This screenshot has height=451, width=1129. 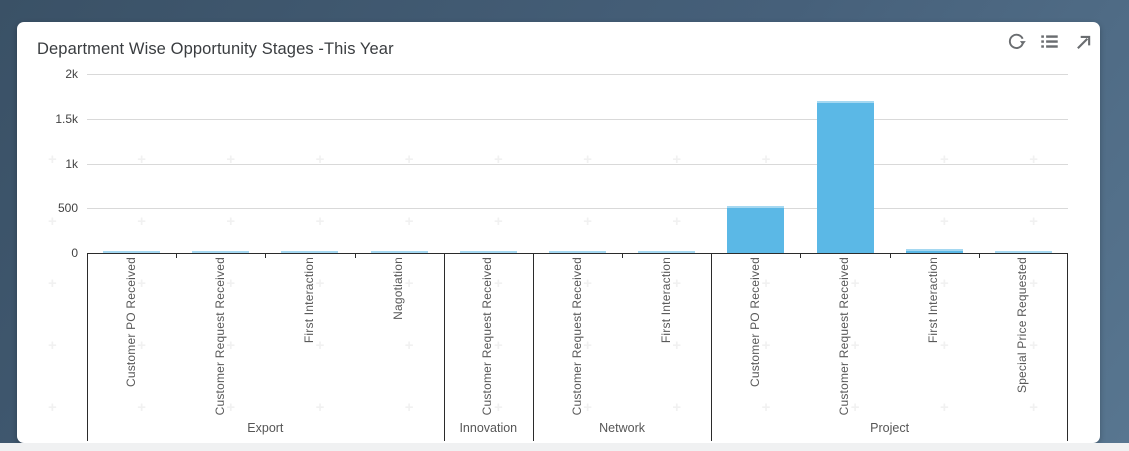 What do you see at coordinates (934, 250) in the screenshot?
I see `bar-project-first-interaction` at bounding box center [934, 250].